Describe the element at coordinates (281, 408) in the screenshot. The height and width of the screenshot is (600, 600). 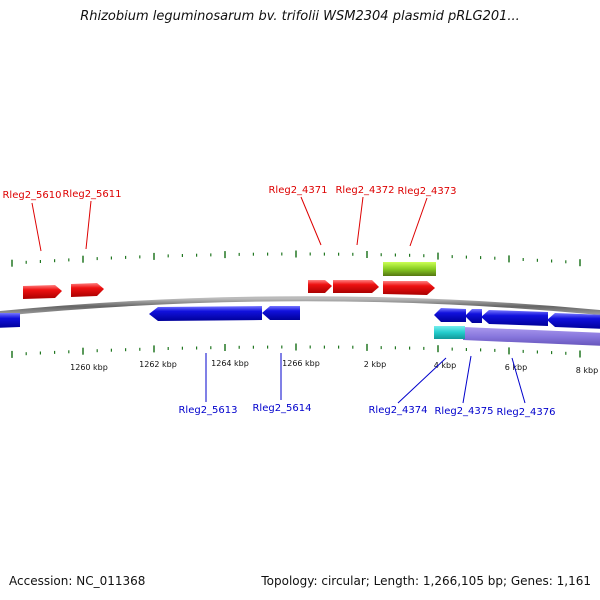
I see `gene-label-rleg2-5614: Rleg2_5614` at that location.